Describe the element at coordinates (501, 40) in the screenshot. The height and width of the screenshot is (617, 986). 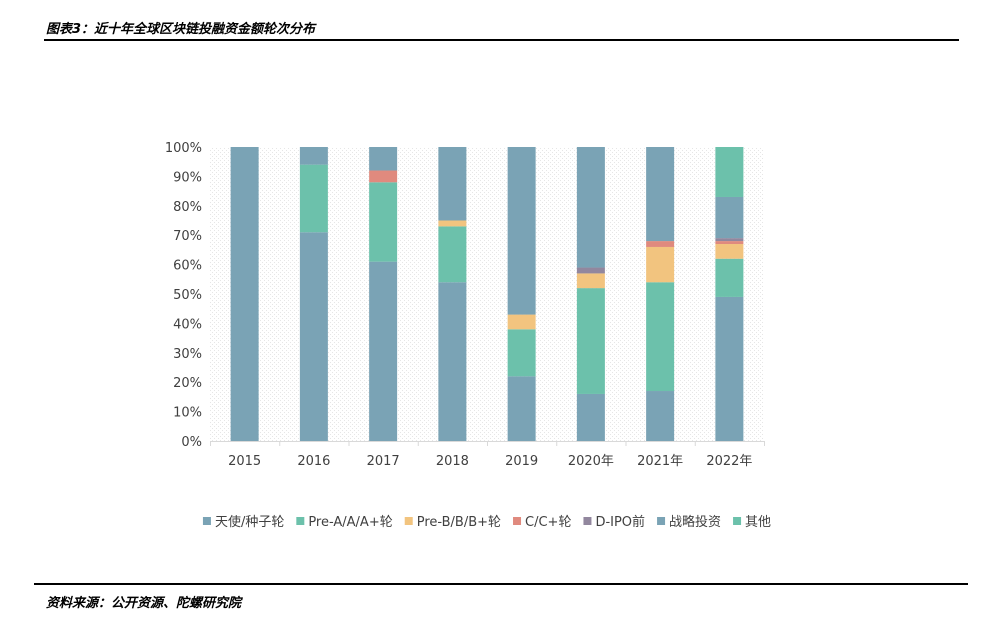
I see `top-rule` at that location.